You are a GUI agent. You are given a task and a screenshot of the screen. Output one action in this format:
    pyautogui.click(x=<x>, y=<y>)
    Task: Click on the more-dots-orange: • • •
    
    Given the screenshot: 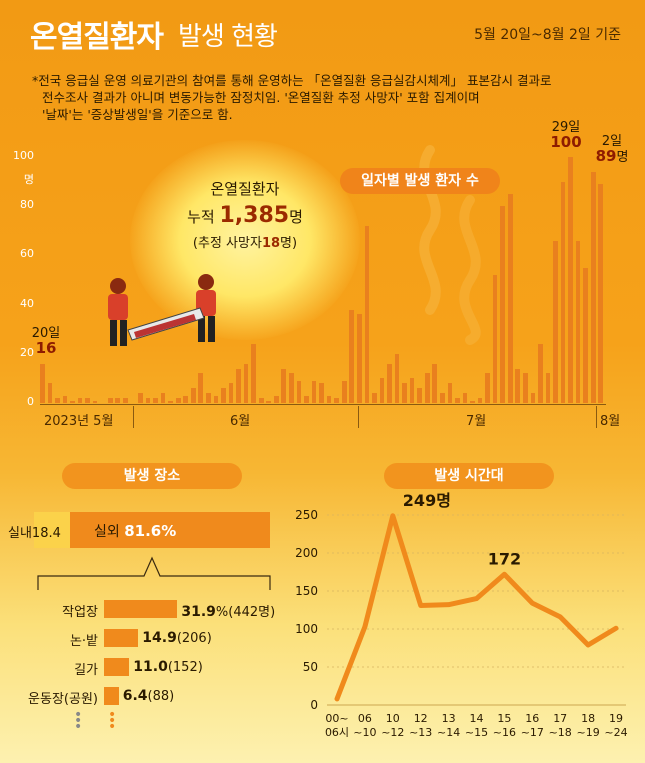 What is the action you would take?
    pyautogui.click(x=112, y=721)
    